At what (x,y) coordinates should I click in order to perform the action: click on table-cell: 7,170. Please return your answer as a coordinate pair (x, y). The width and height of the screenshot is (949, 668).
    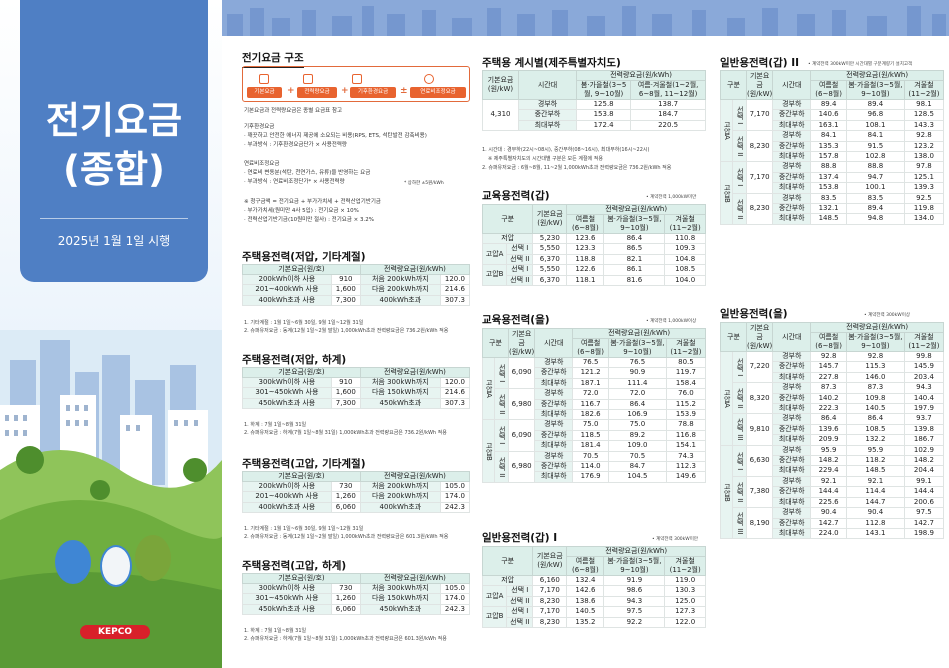
    Looking at the image, I should click on (759, 177).